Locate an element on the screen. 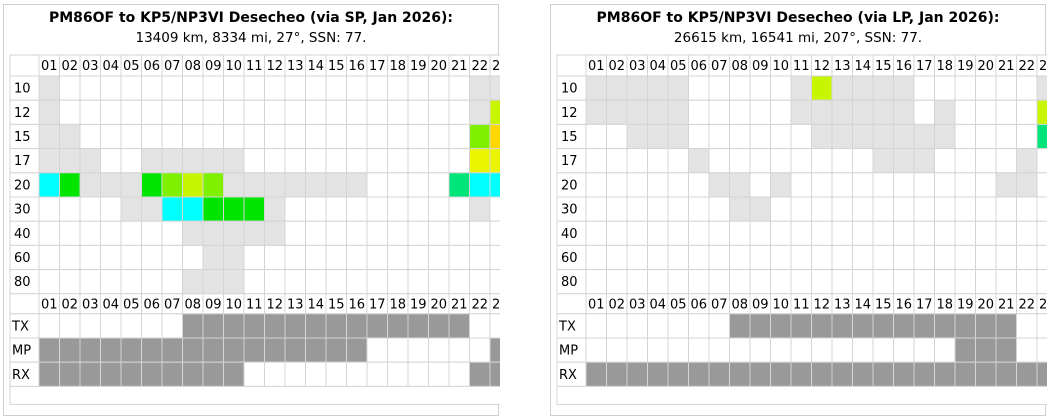 The height and width of the screenshot is (420, 1049). hour-tick-label: 17 is located at coordinates (924, 304).